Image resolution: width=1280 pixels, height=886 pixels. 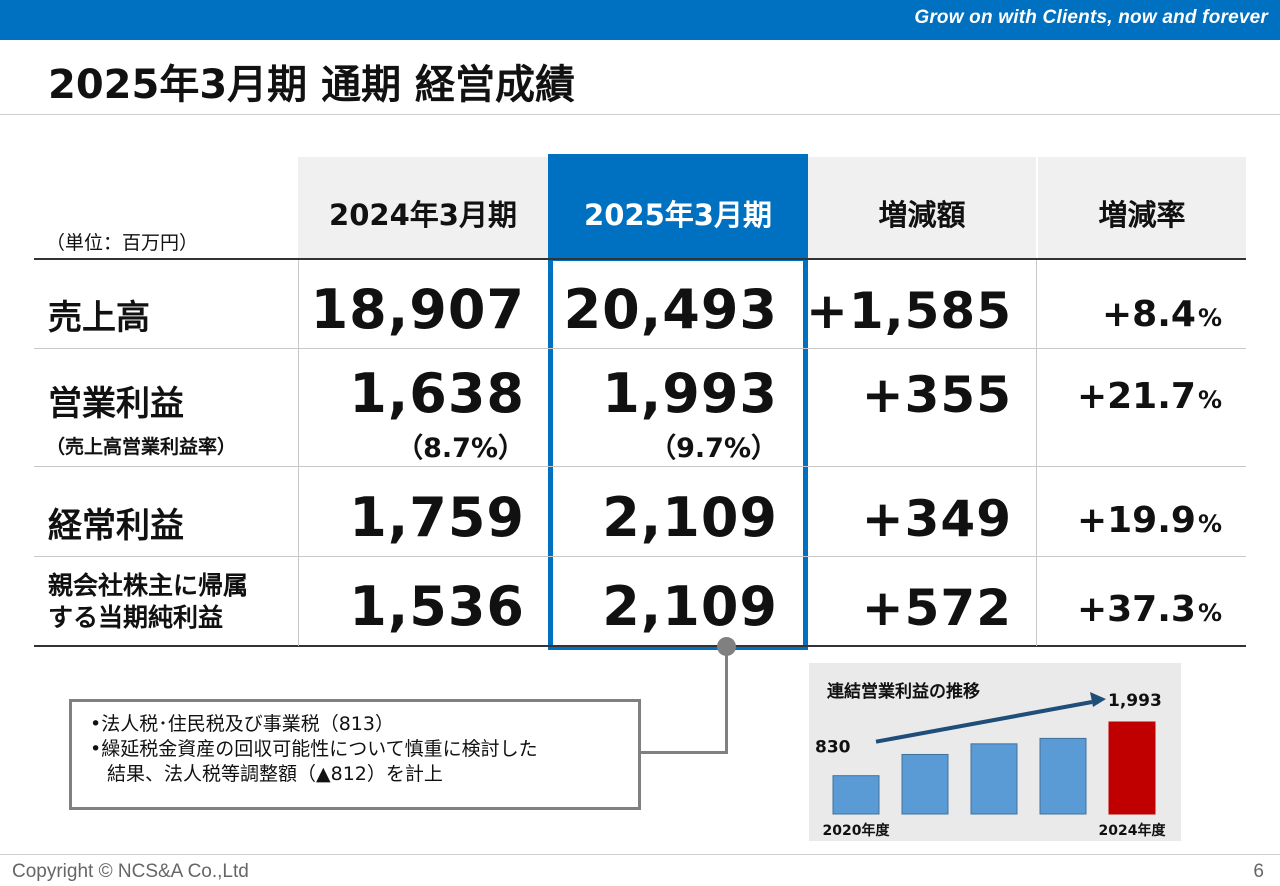 I want to click on tax-note-line: 結果、法人税等調整額（▲812）を計上, so click(x=275, y=774).